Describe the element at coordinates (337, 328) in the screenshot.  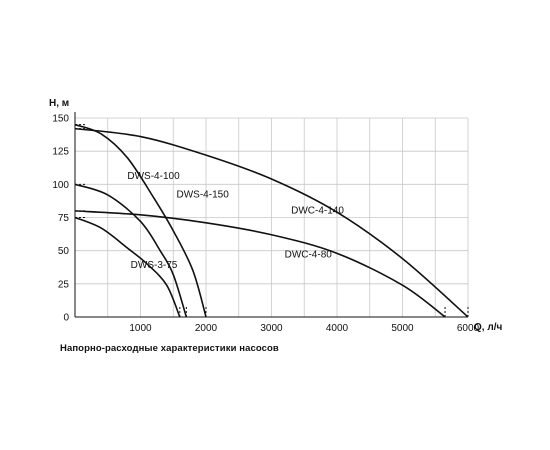
I see `x-tick-label: 4000` at that location.